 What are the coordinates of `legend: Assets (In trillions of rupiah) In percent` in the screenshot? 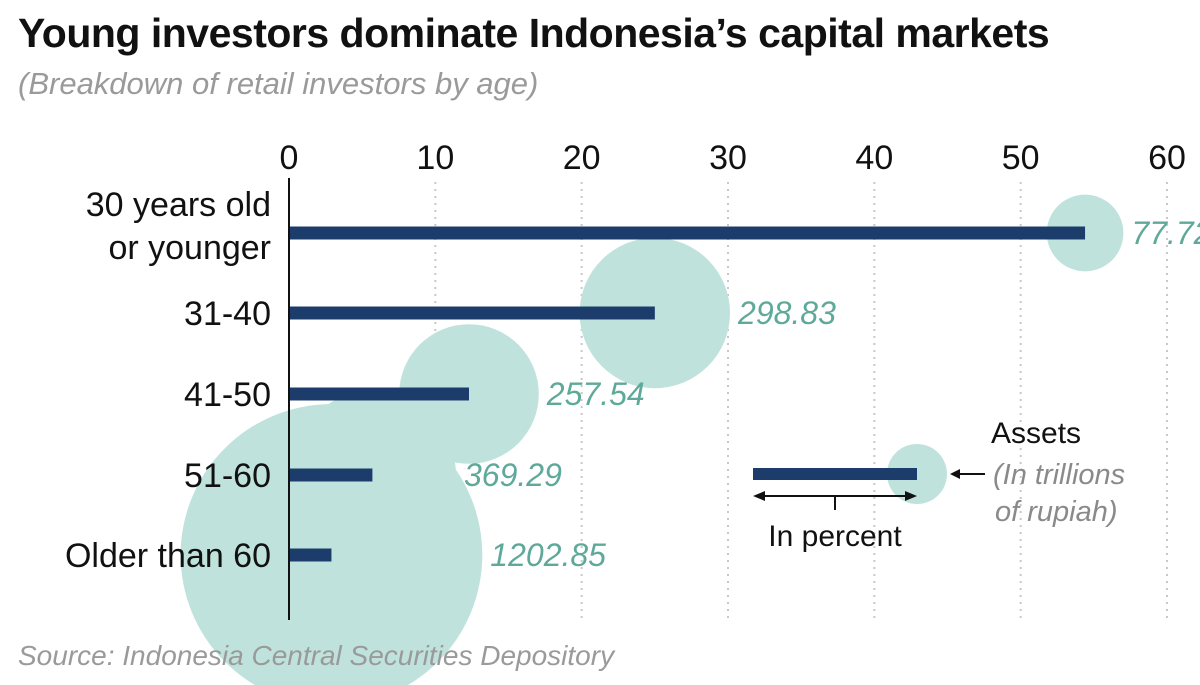 It's located at (939, 485).